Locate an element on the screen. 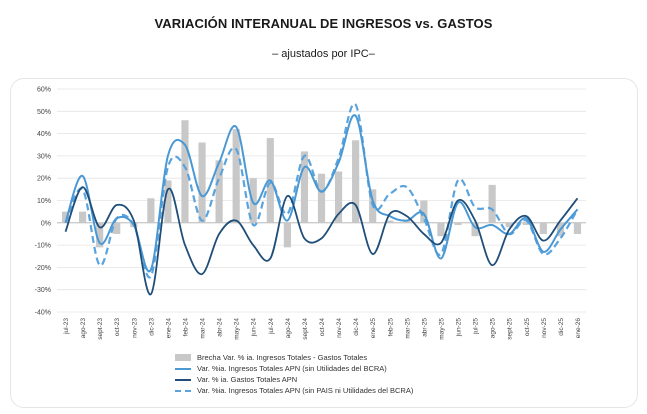  x-tick-label: mar-25 is located at coordinates (407, 328).